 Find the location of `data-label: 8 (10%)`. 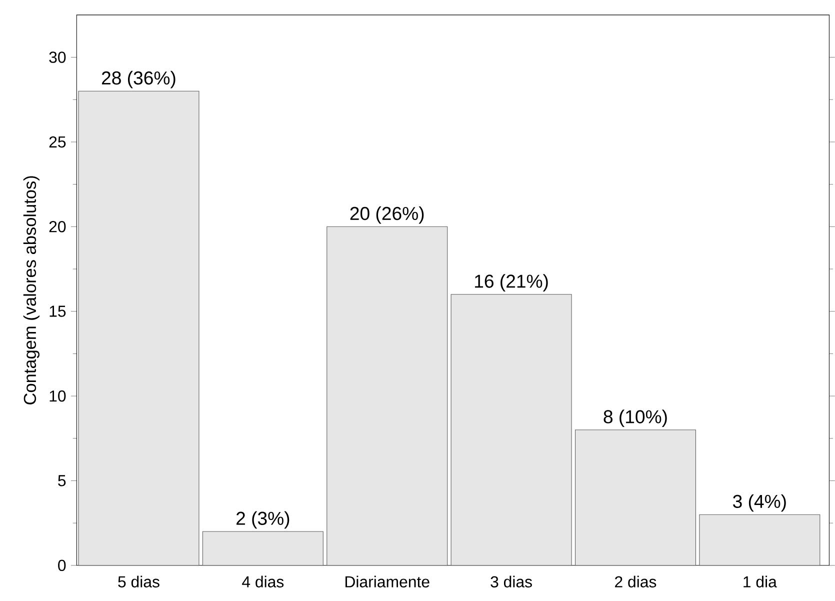

data-label: 8 (10%) is located at coordinates (635, 418).